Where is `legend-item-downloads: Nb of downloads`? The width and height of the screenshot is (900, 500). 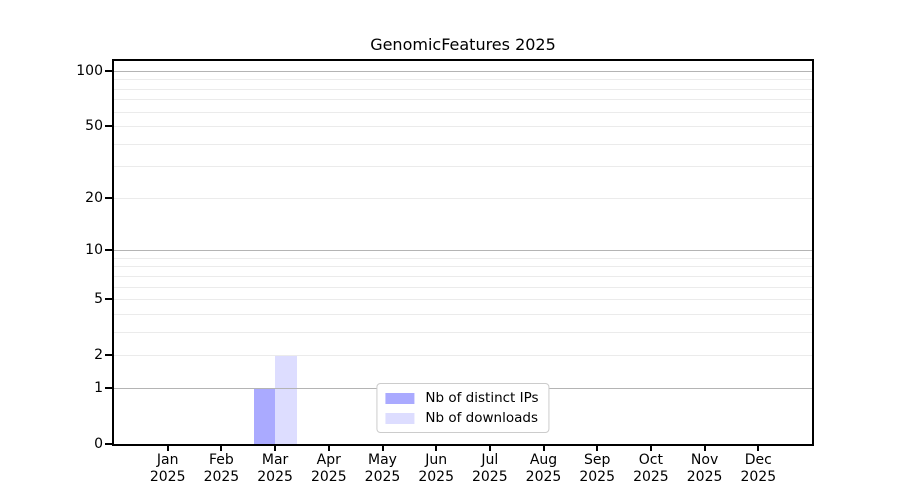 legend-item-downloads: Nb of downloads is located at coordinates (461, 418).